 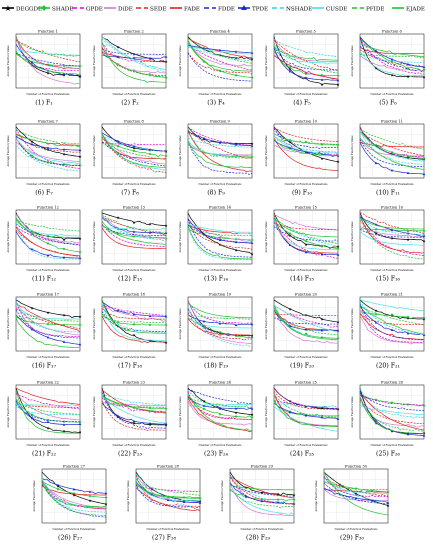 I want to click on chart-caption: (21) F₂₂, so click(x=44, y=454).